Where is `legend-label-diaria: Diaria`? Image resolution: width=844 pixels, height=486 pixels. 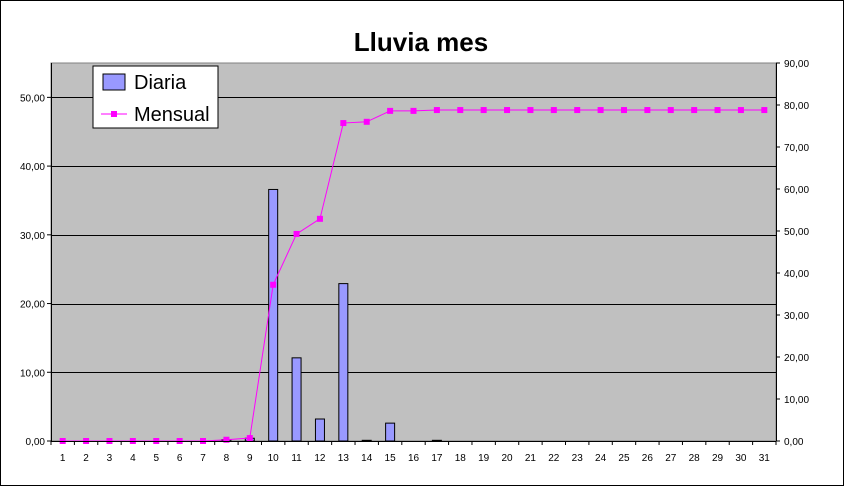
legend-label-diaria: Diaria is located at coordinates (160, 83).